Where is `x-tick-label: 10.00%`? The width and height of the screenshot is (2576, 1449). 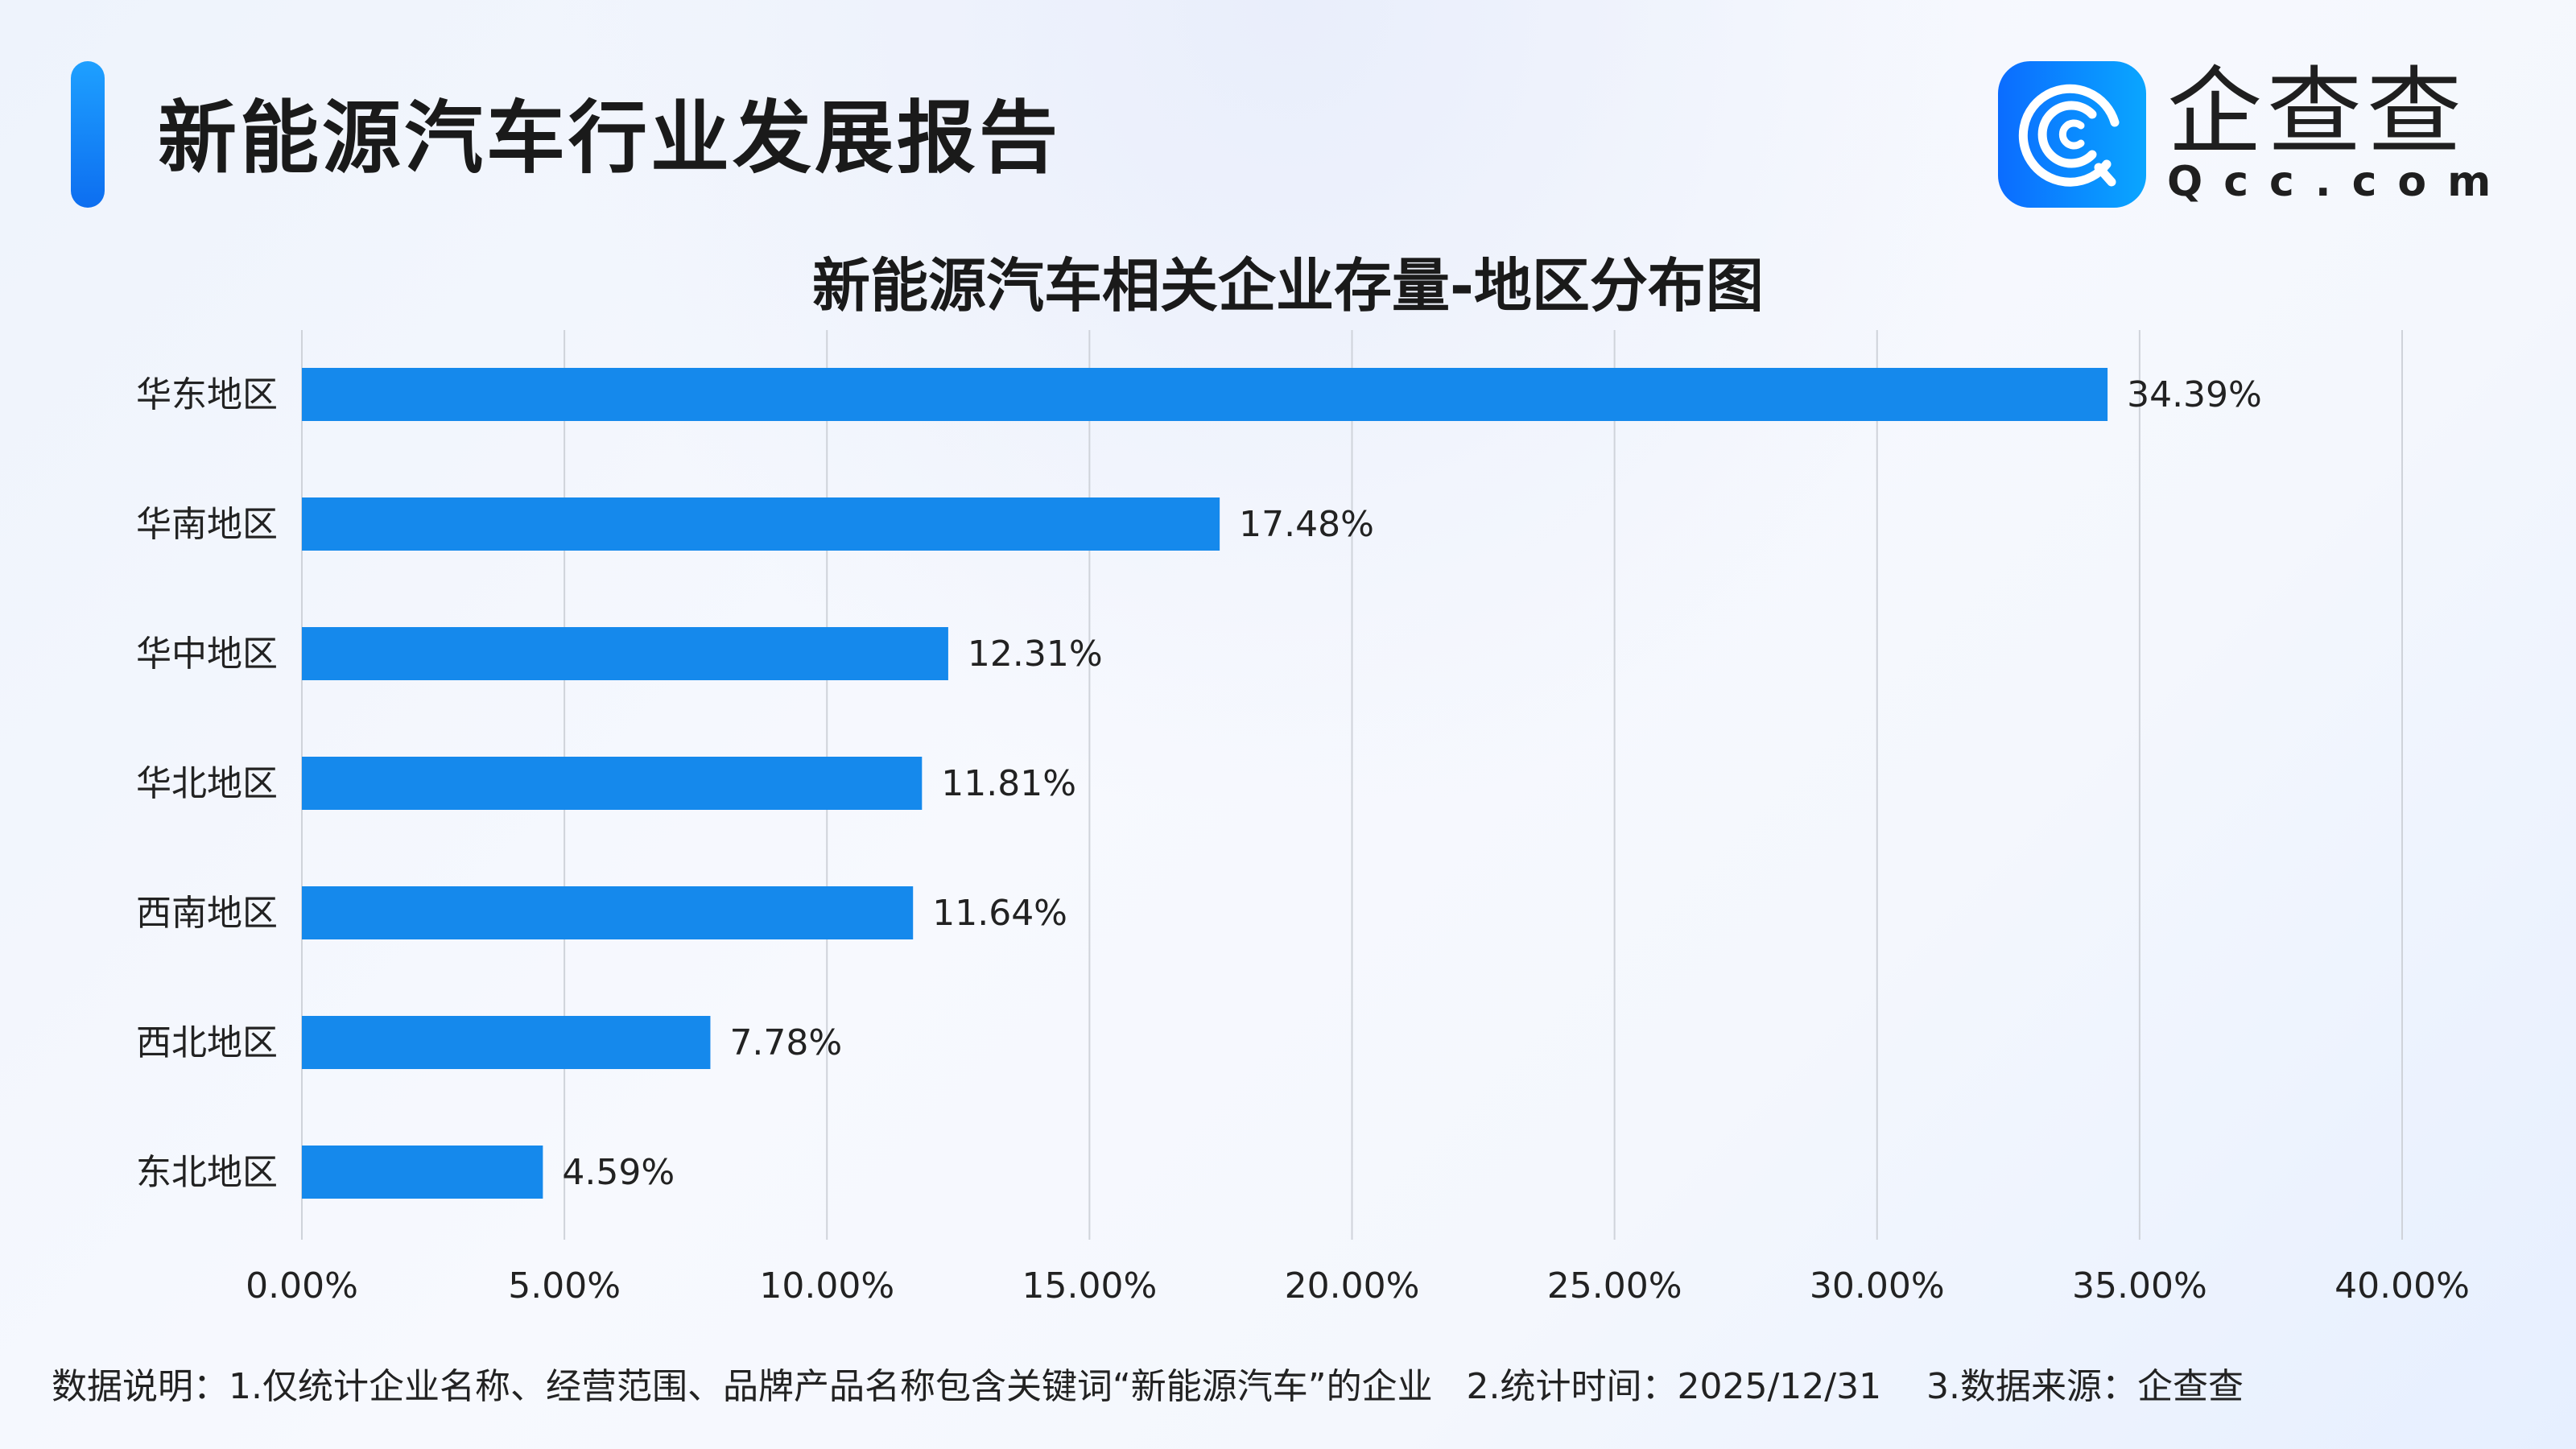 x-tick-label: 10.00% is located at coordinates (826, 1286).